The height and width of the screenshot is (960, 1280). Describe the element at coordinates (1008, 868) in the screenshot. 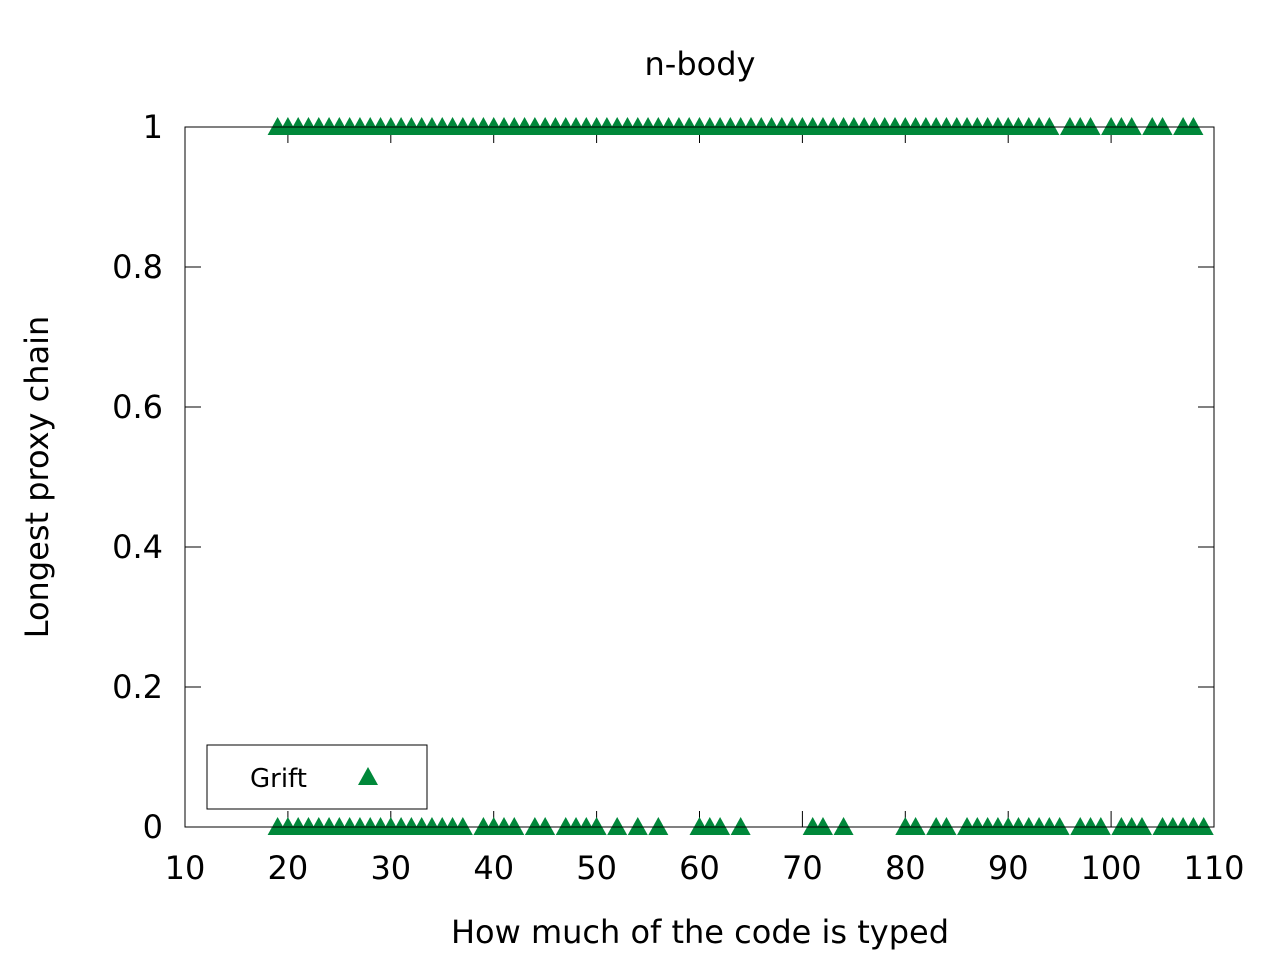

I see `x-tick-label: 90` at that location.